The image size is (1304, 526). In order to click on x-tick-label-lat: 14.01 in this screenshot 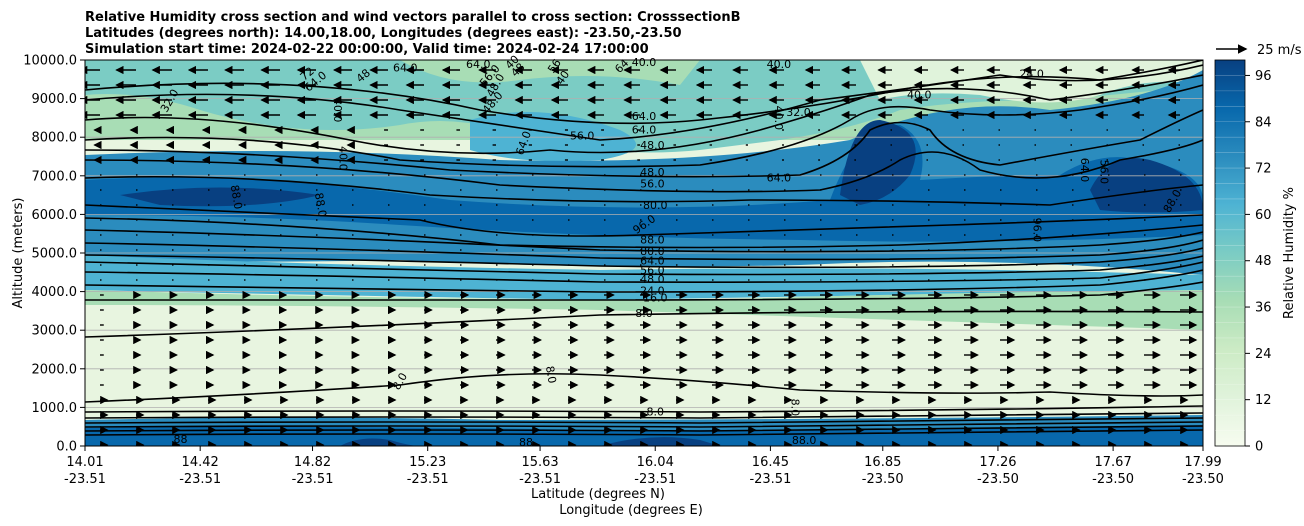, I will do `click(84, 462)`.